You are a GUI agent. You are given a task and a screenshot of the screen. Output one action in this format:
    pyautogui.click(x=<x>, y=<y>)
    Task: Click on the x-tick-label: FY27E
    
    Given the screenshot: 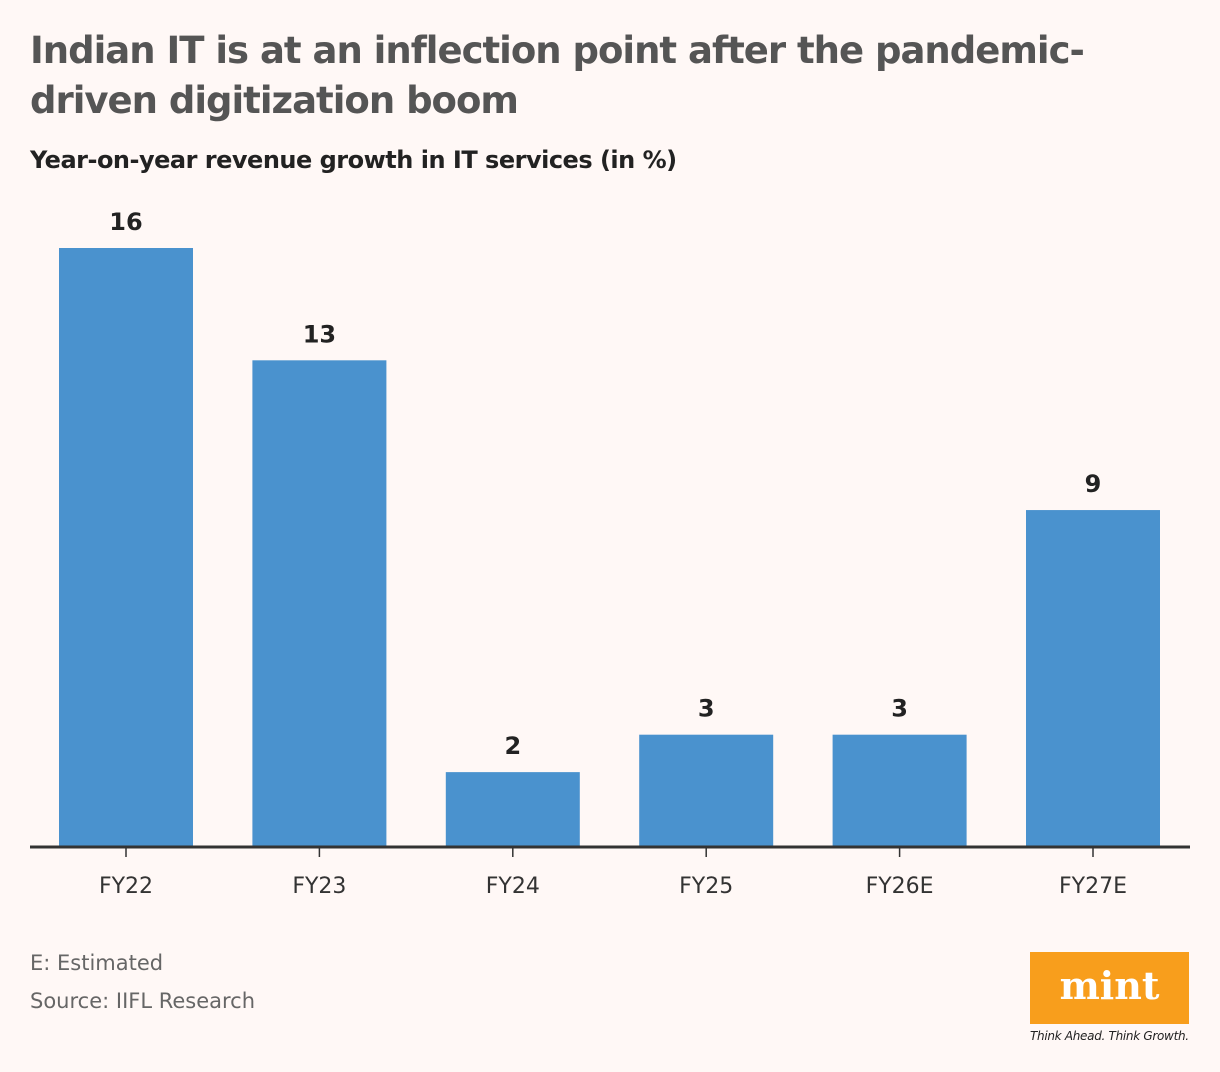 What is the action you would take?
    pyautogui.click(x=1093, y=886)
    